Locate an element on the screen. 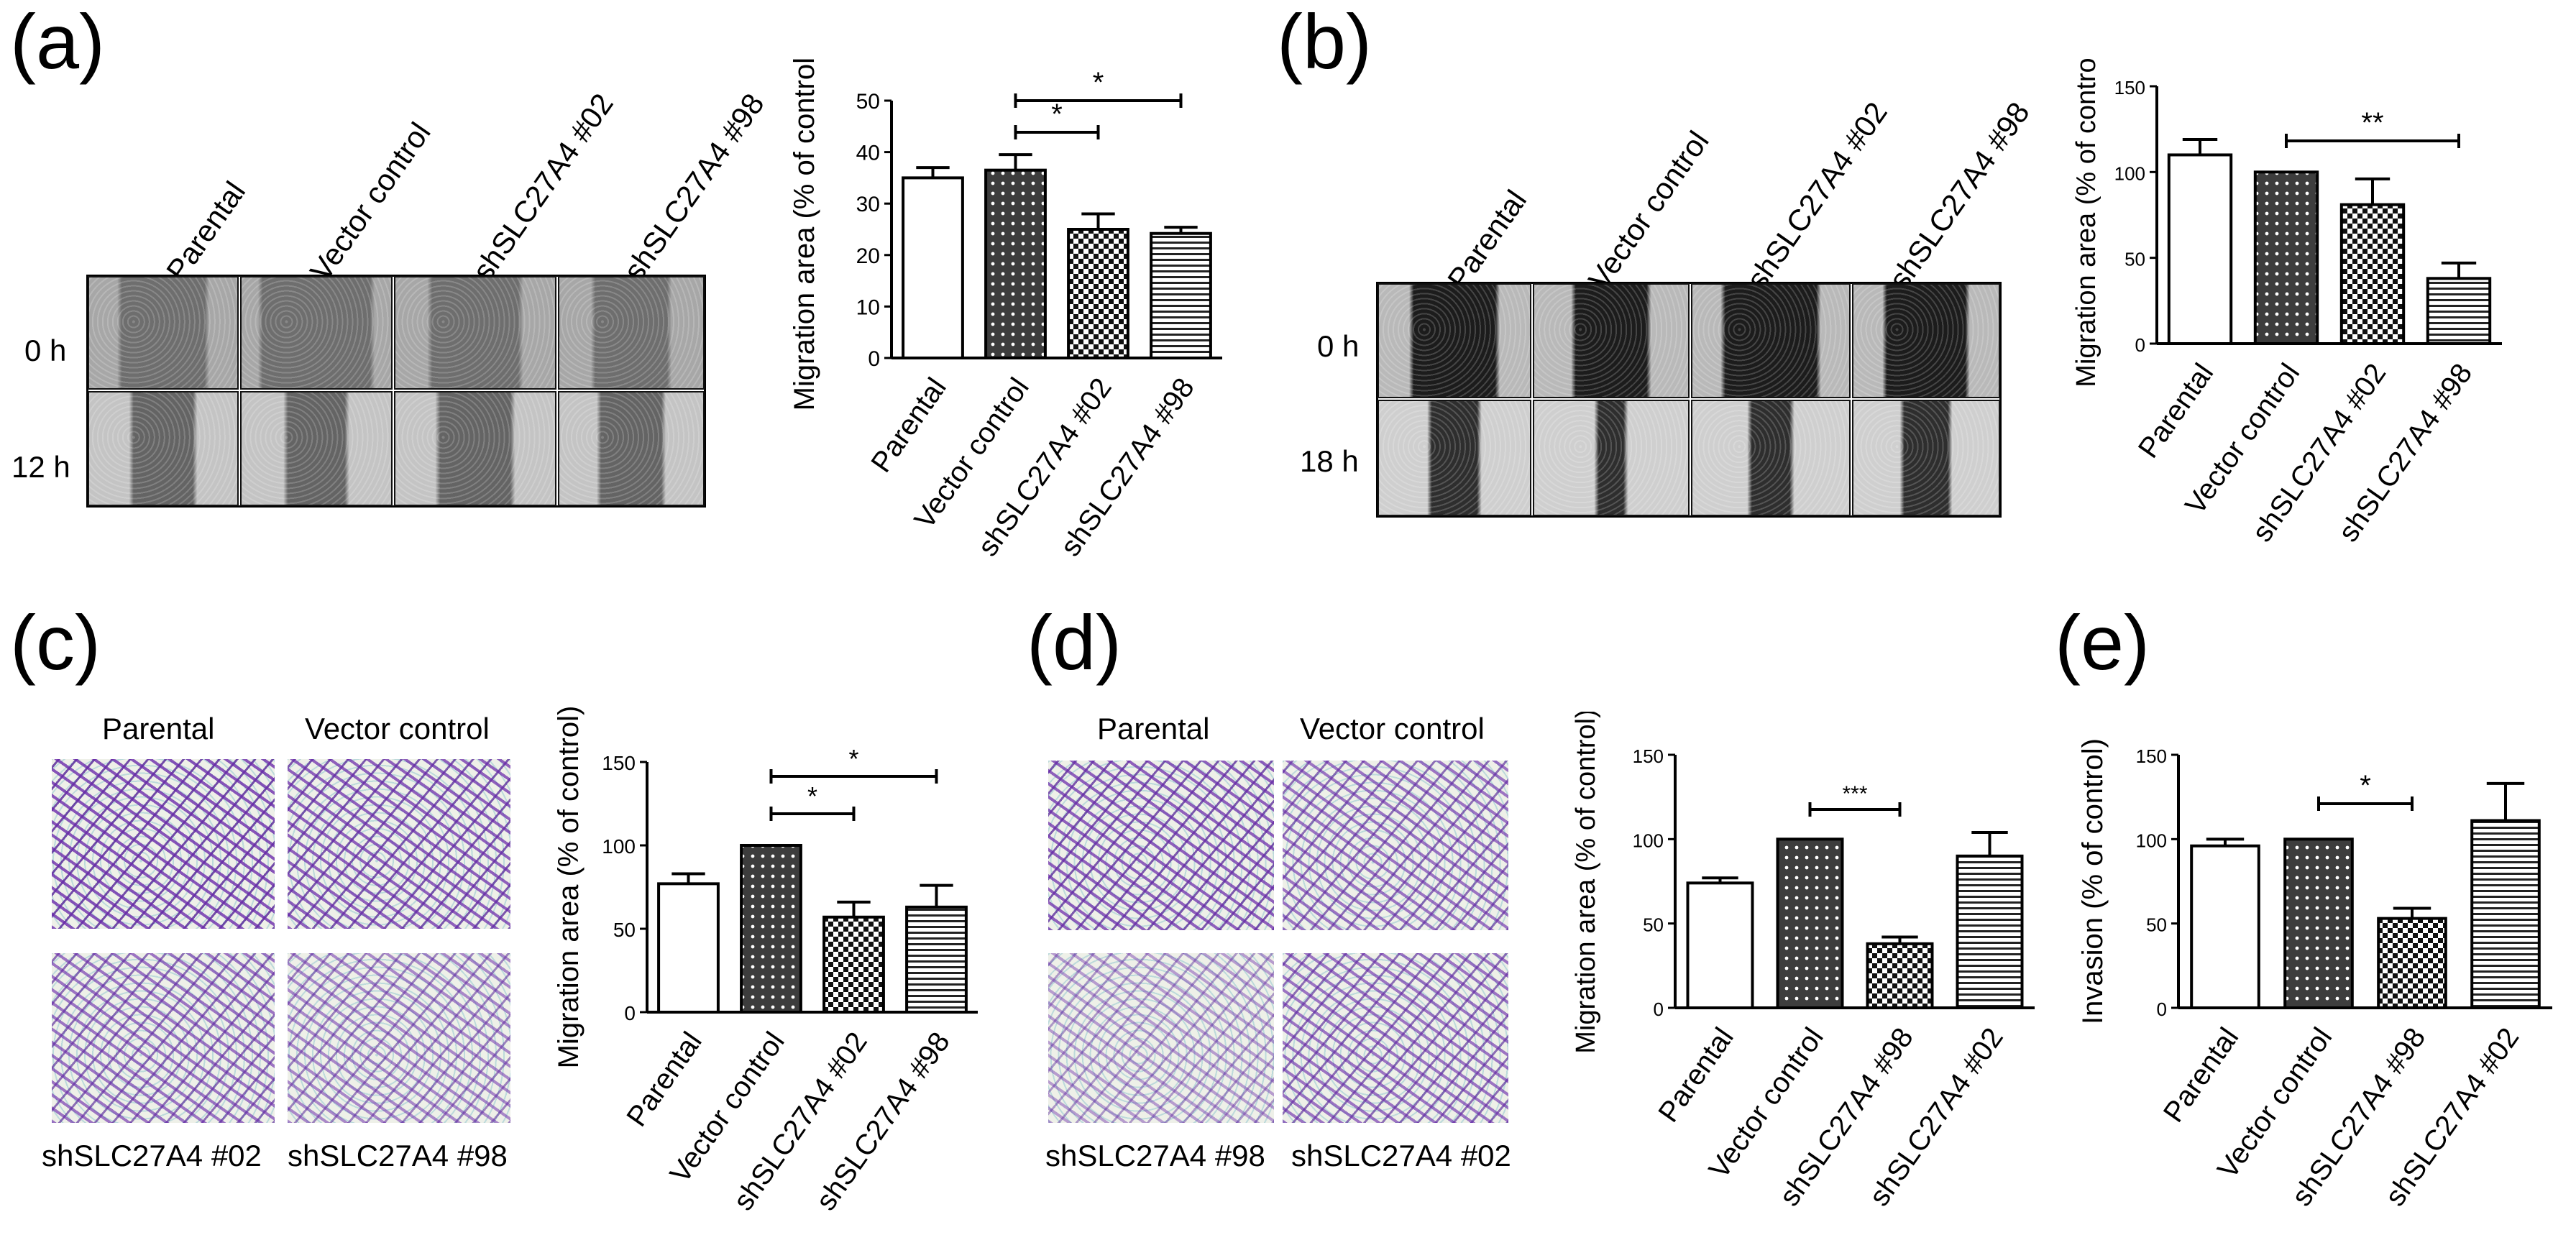  panel-d-letter: (d) is located at coordinates (1074, 642).